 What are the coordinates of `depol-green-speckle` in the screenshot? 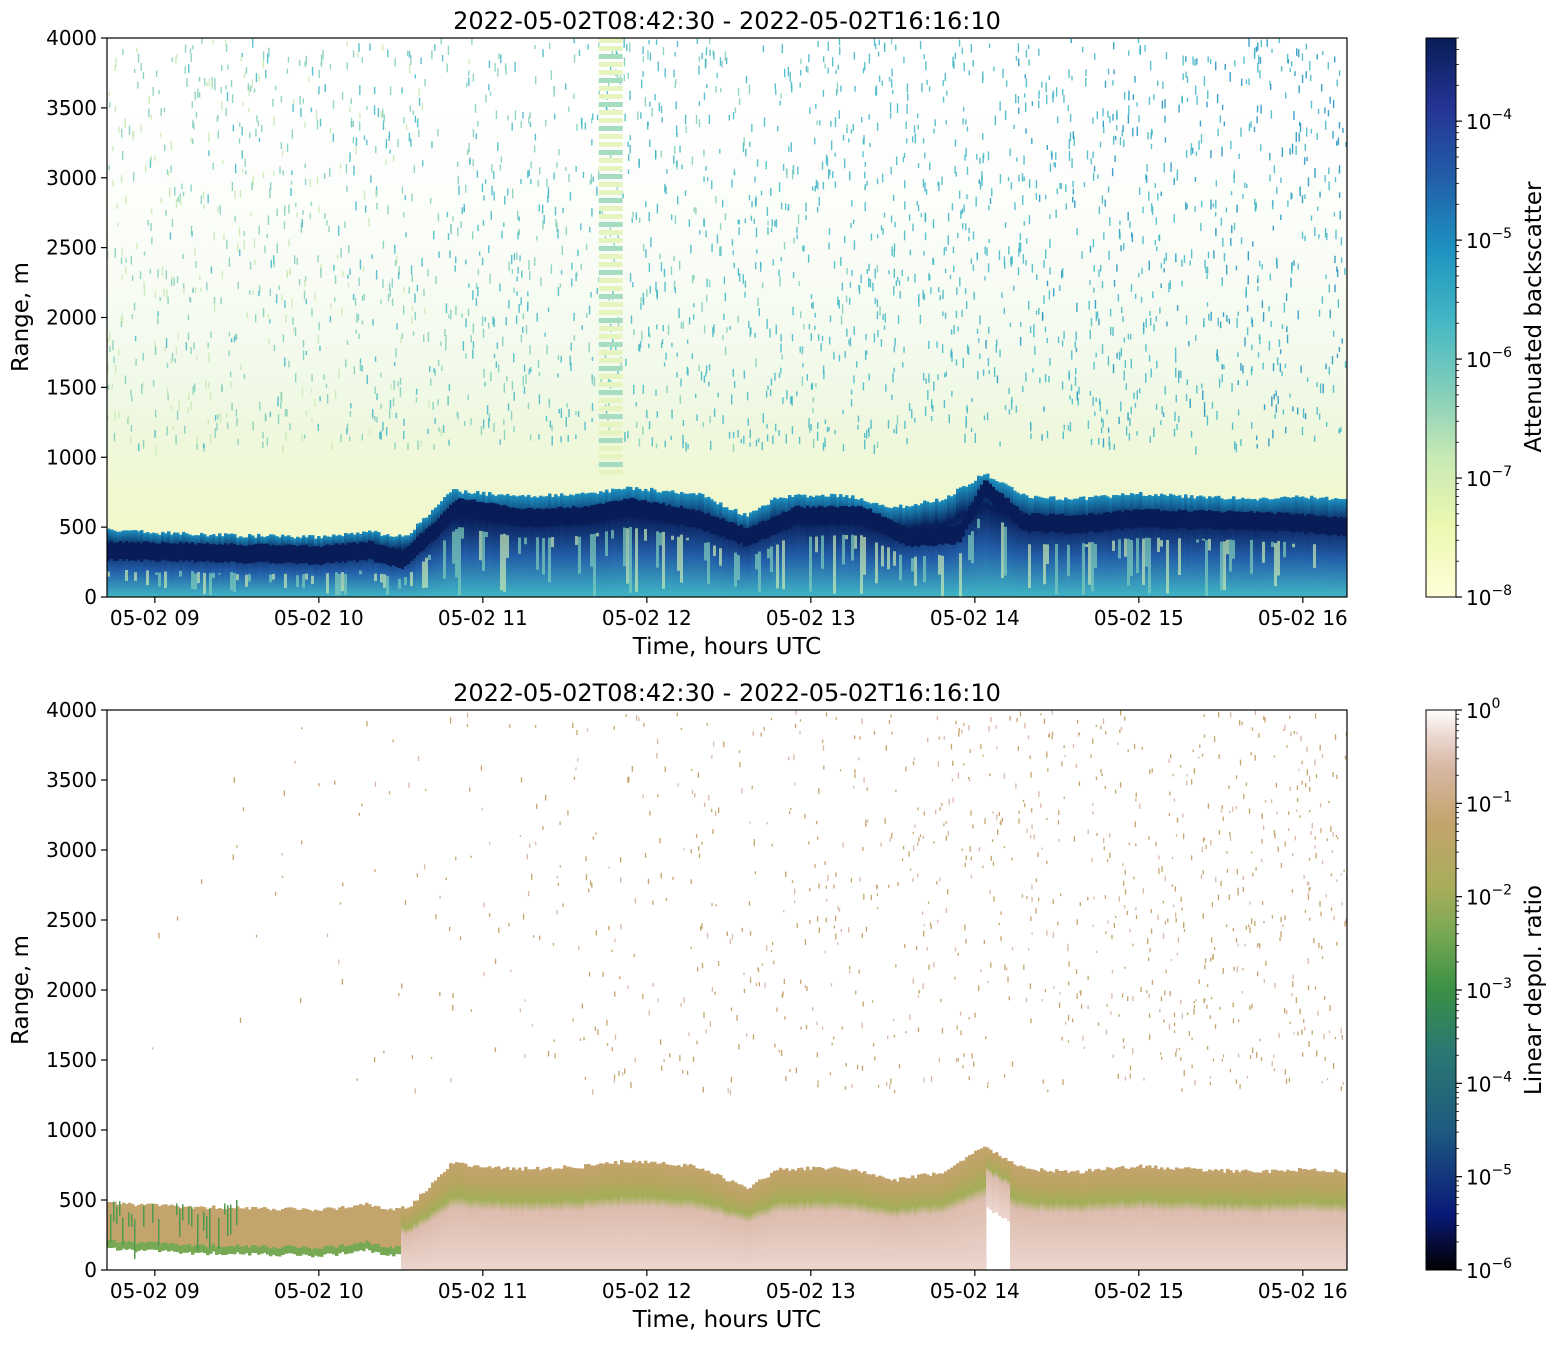 It's located at (132, 1220).